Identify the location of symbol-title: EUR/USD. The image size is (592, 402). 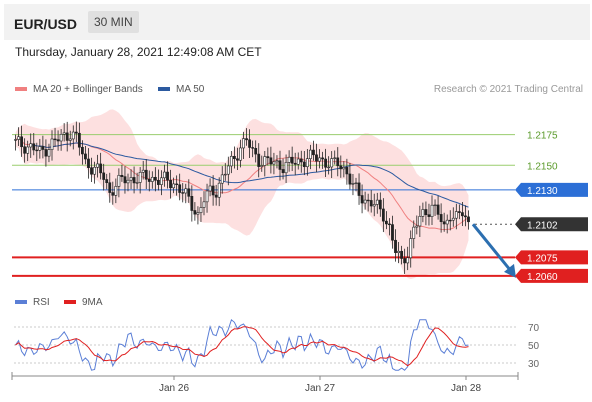
(46, 24).